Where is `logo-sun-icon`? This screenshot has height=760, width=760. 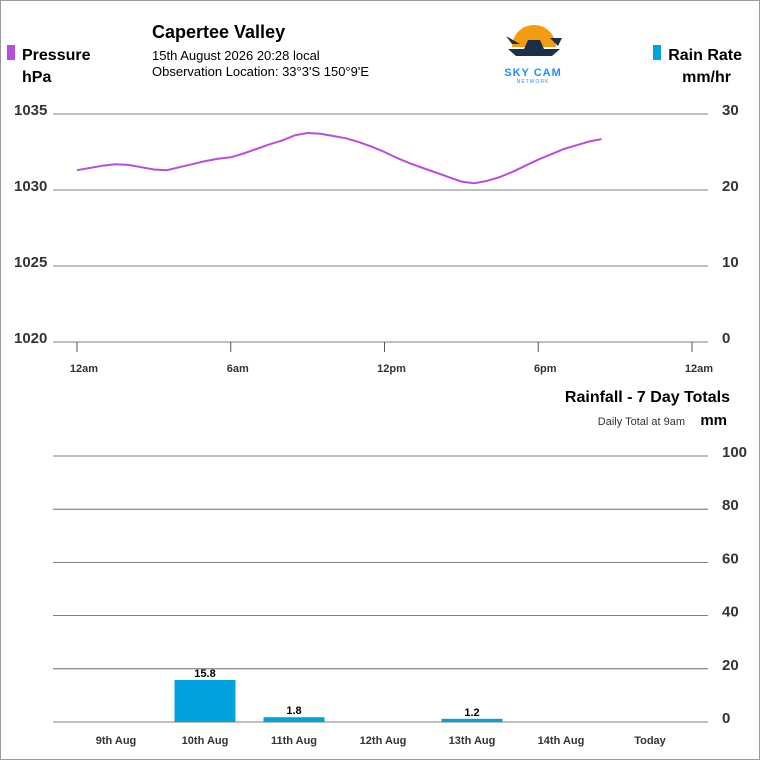 logo-sun-icon is located at coordinates (534, 36).